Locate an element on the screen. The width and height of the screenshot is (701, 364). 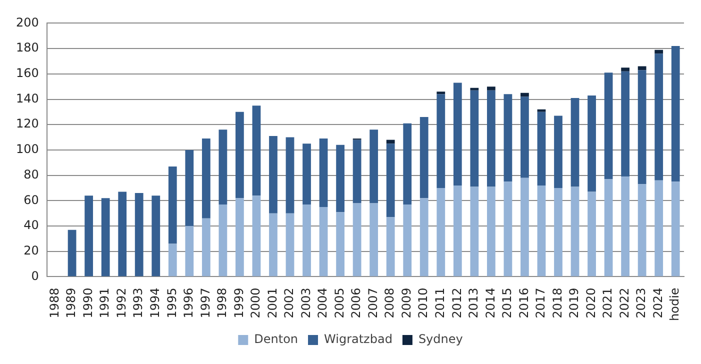
x-tick-label: 2019 is located at coordinates (574, 303).